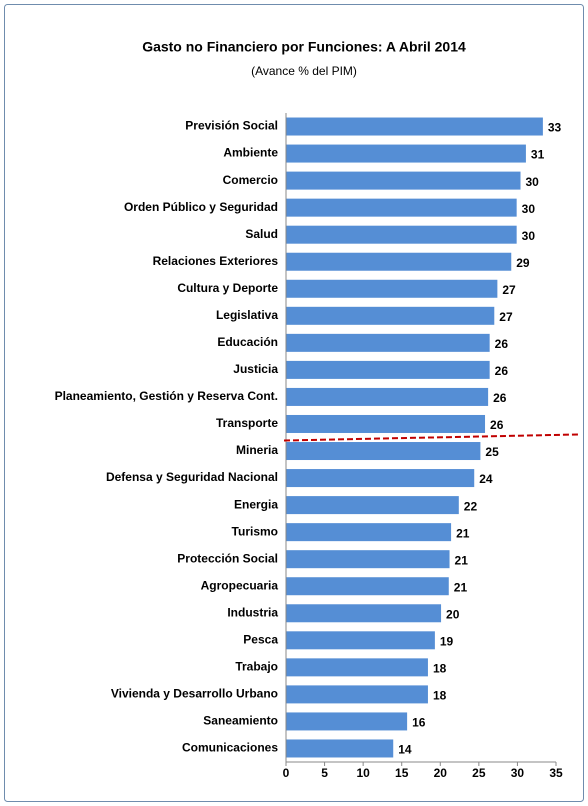 The image size is (588, 806). I want to click on y-tick-label: Cultura y Deporte, so click(227, 288).